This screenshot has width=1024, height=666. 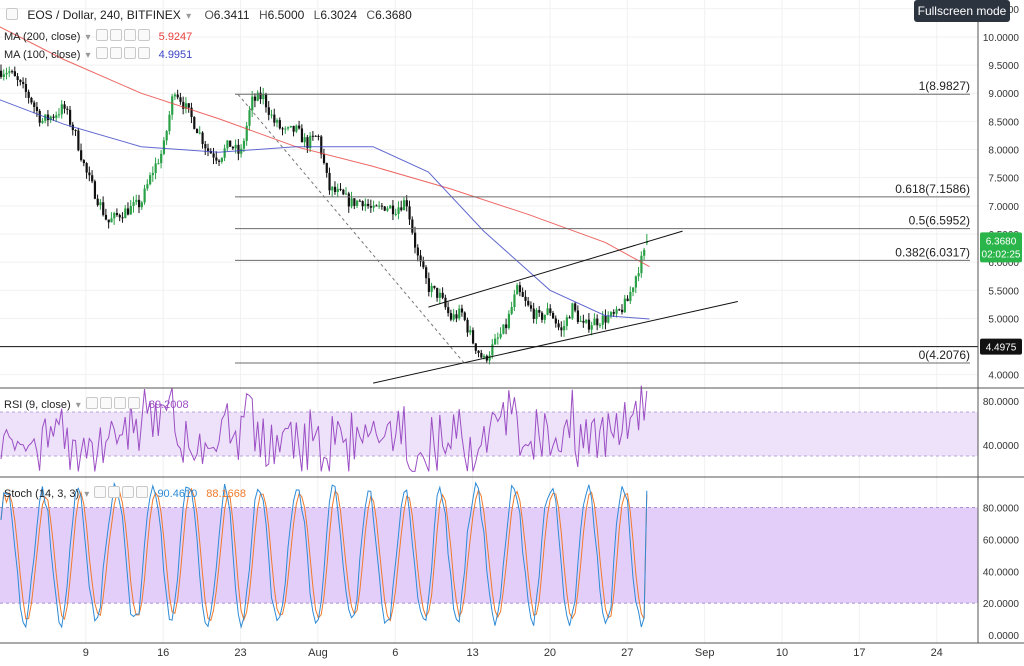 What do you see at coordinates (1003, 319) in the screenshot?
I see `price-tick-label: 5.0000` at bounding box center [1003, 319].